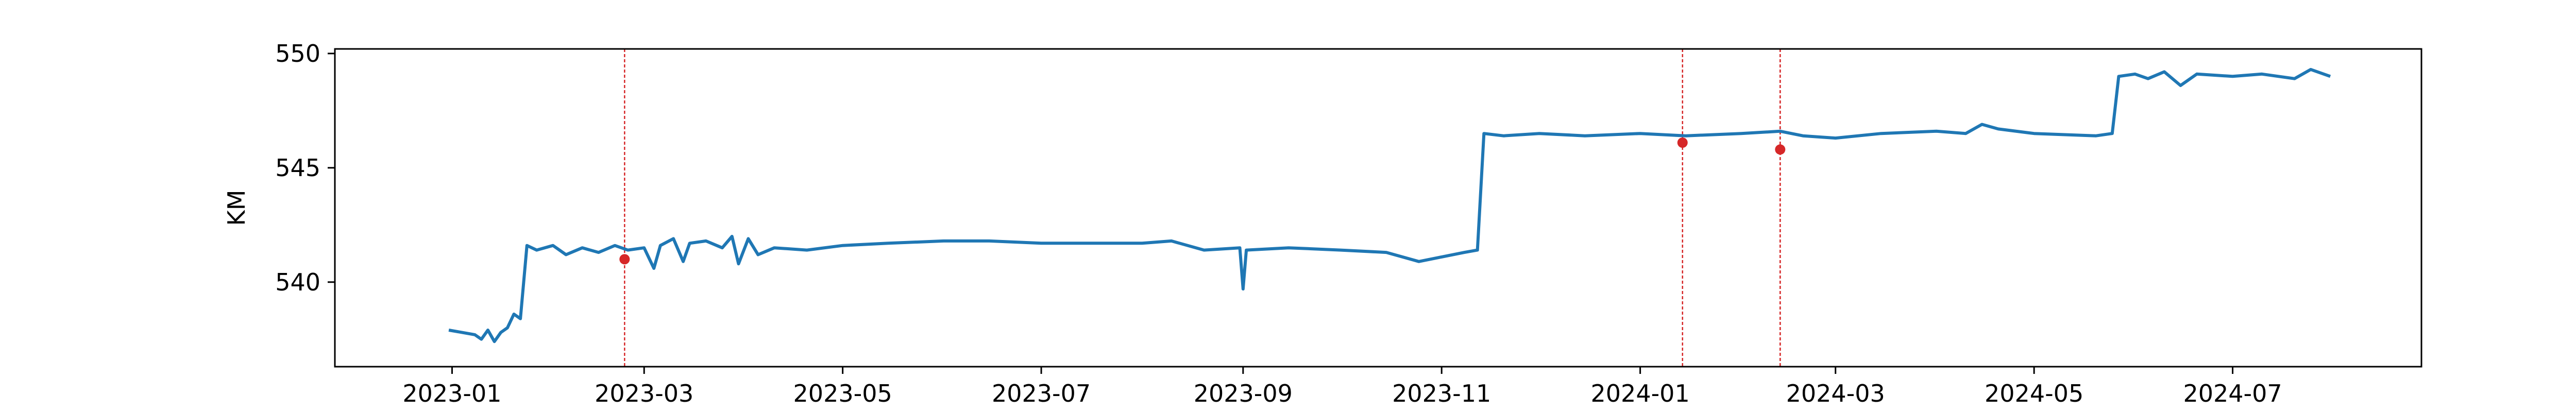 This screenshot has height=412, width=2576. Describe the element at coordinates (2034, 393) in the screenshot. I see `x-tick-label: 2024-05` at that location.